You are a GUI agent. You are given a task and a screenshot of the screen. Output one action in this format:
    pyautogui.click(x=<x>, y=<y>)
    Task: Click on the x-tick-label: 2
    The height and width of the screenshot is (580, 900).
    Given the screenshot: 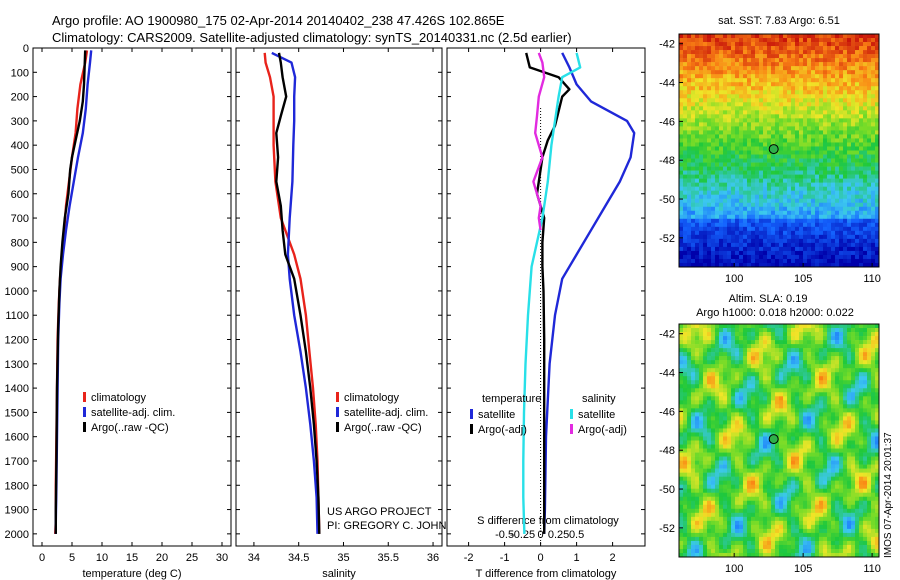 What is the action you would take?
    pyautogui.click(x=613, y=558)
    